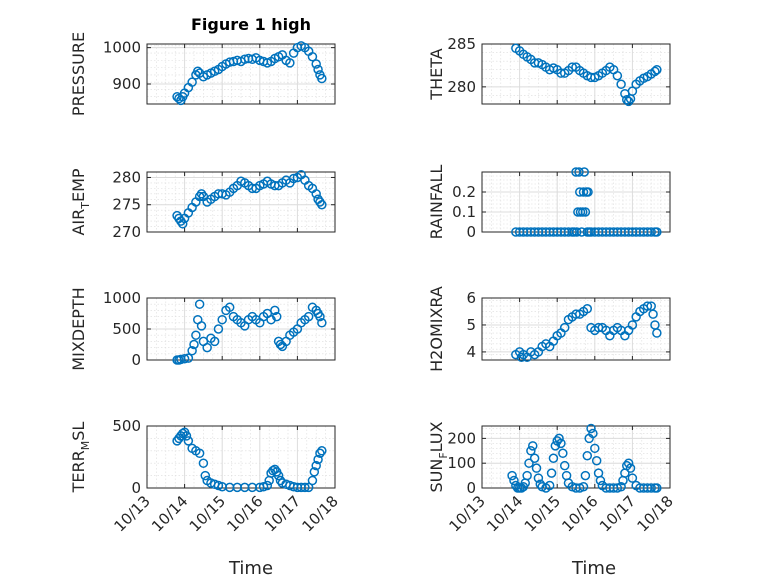  What do you see at coordinates (464, 212) in the screenshot?
I see `y-tick-label: 0.1` at bounding box center [464, 212].